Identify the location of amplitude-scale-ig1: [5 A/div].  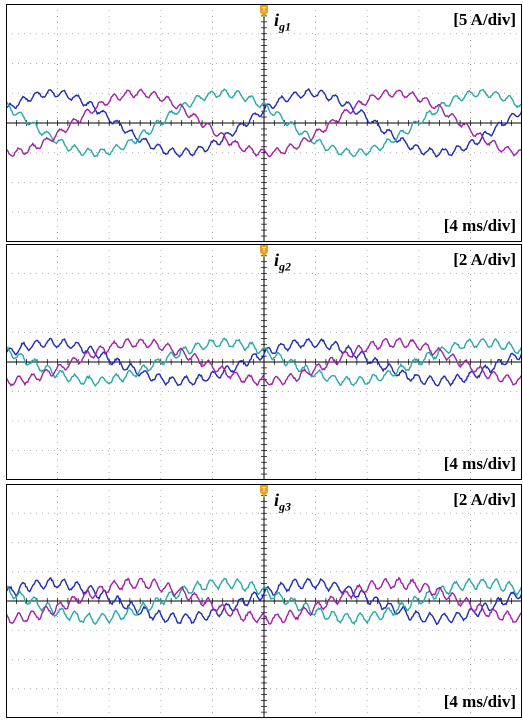
(484, 19).